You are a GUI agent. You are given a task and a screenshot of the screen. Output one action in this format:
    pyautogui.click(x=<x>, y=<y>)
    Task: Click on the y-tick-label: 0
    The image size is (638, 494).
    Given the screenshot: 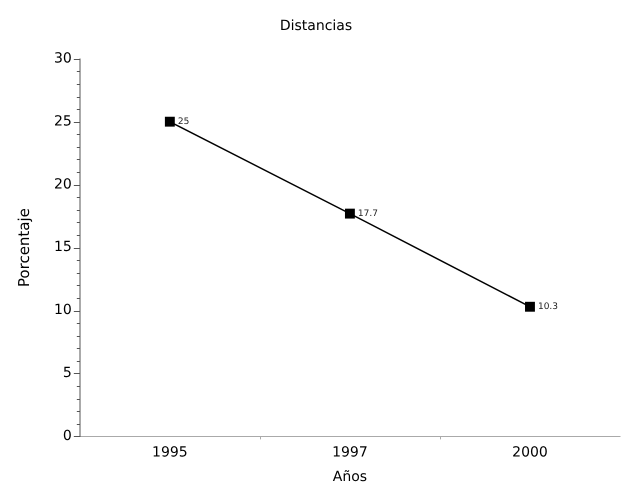 What is the action you would take?
    pyautogui.click(x=67, y=436)
    